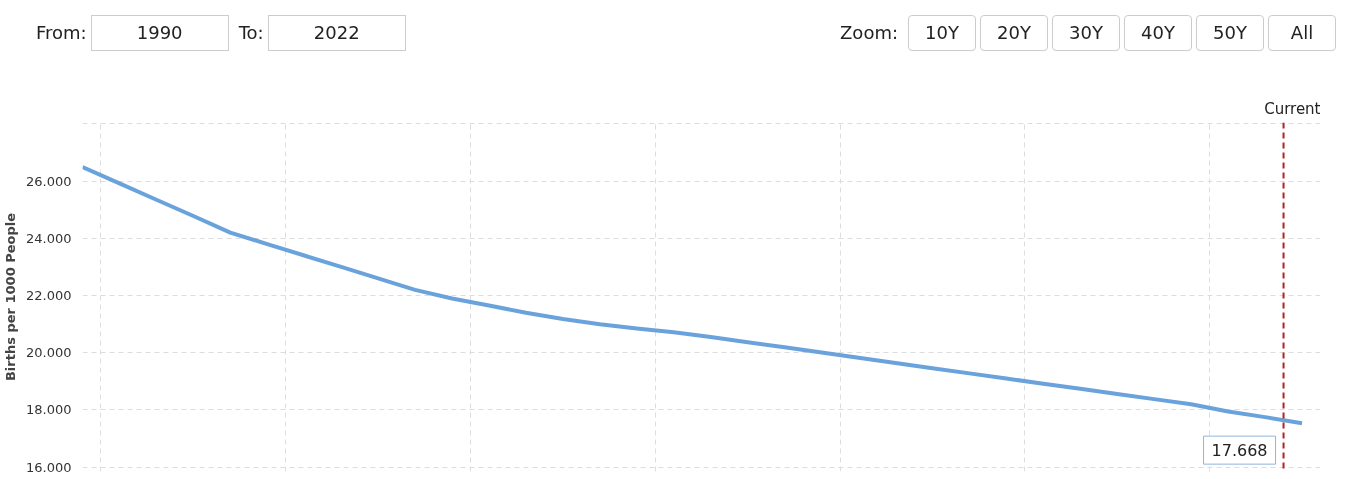  What do you see at coordinates (11, 297) in the screenshot?
I see `y-axis-title: Births per 1000 People` at bounding box center [11, 297].